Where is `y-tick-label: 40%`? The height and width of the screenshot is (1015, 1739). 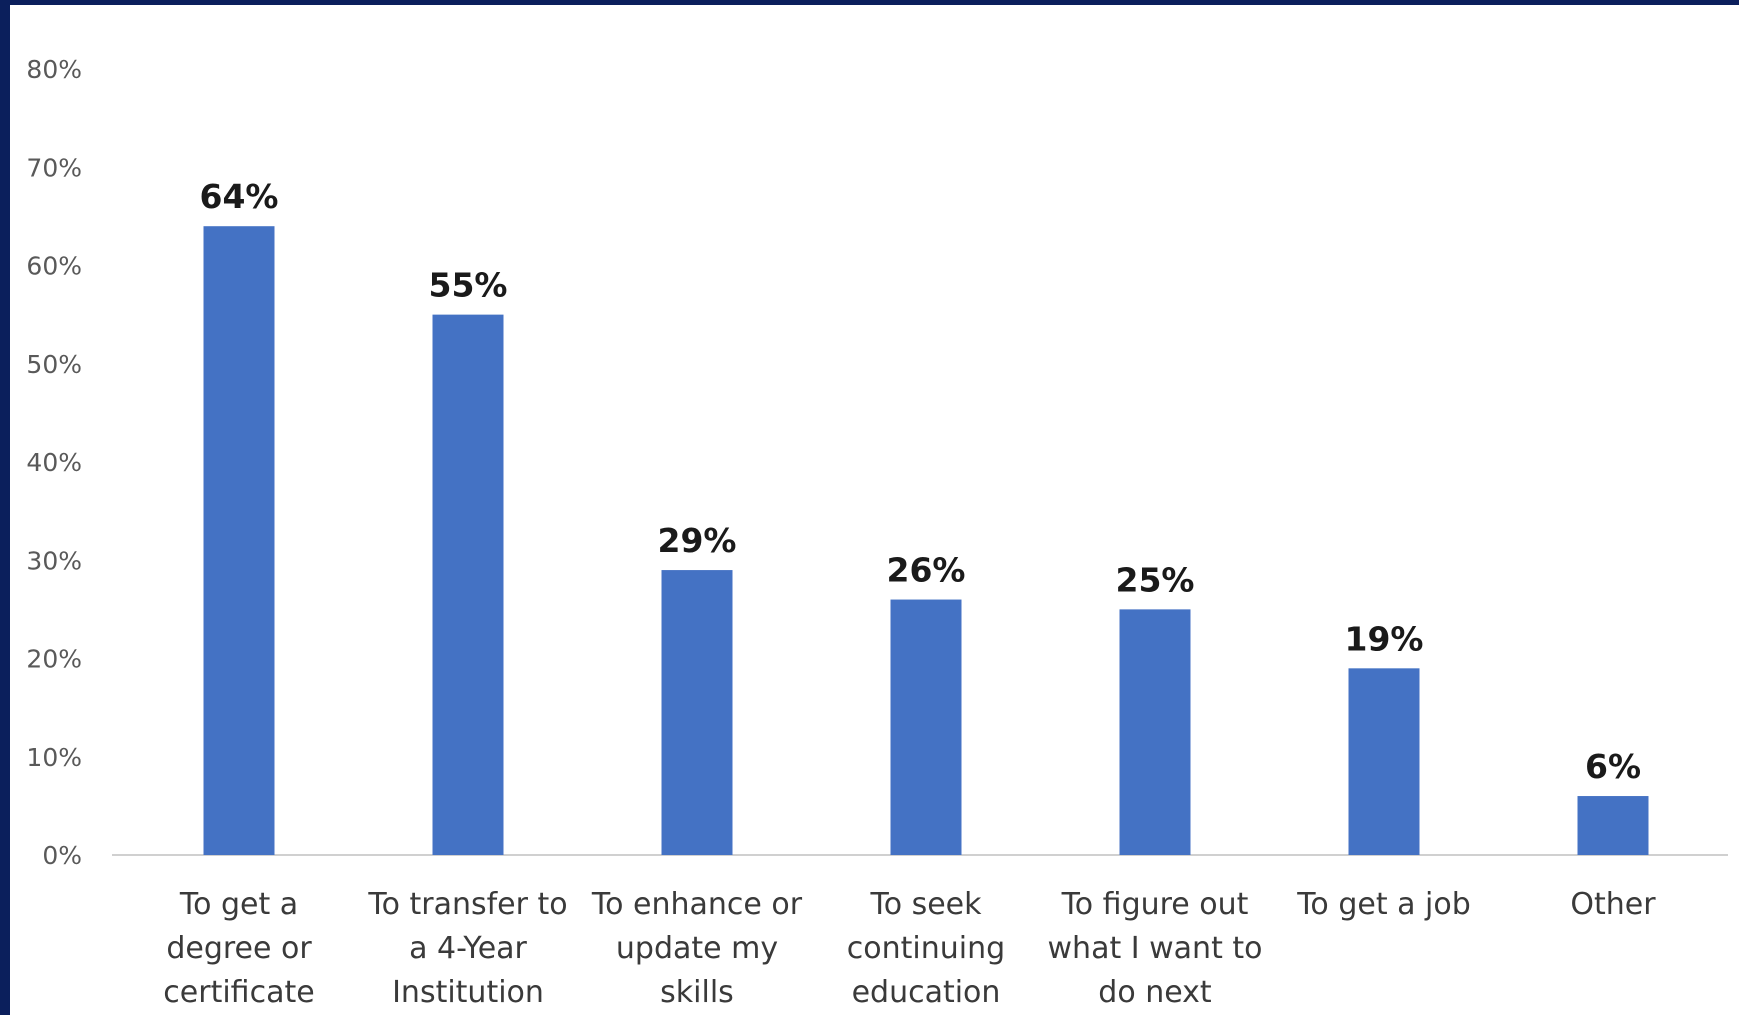 y-tick-label: 40% is located at coordinates (54, 462).